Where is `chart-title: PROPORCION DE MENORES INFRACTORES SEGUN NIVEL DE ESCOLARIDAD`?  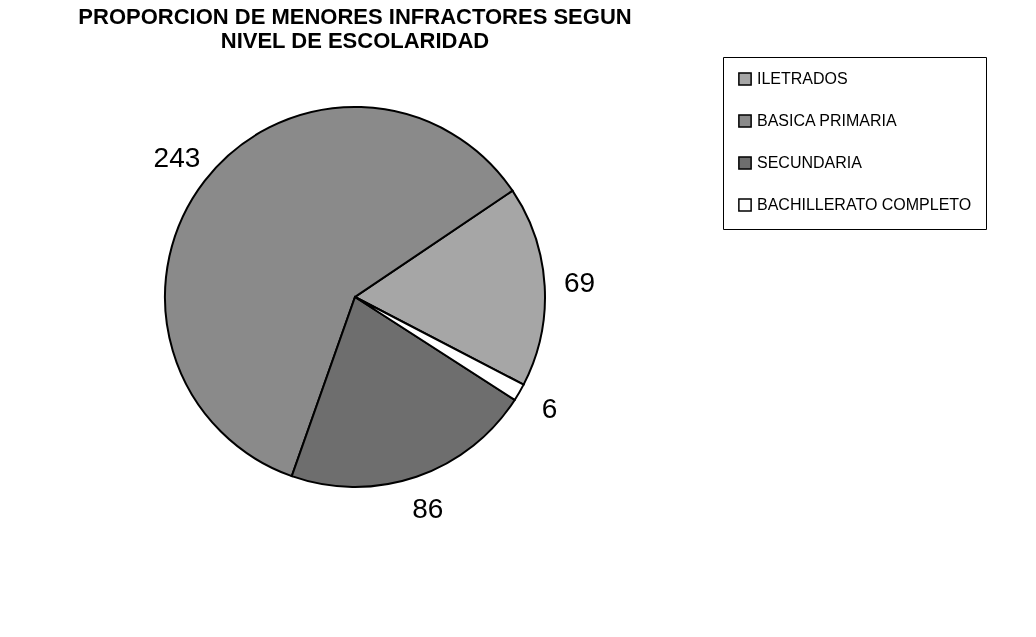
chart-title: PROPORCION DE MENORES INFRACTORES SEGUN NIVEL DE ESCOLARIDAD is located at coordinates (355, 28).